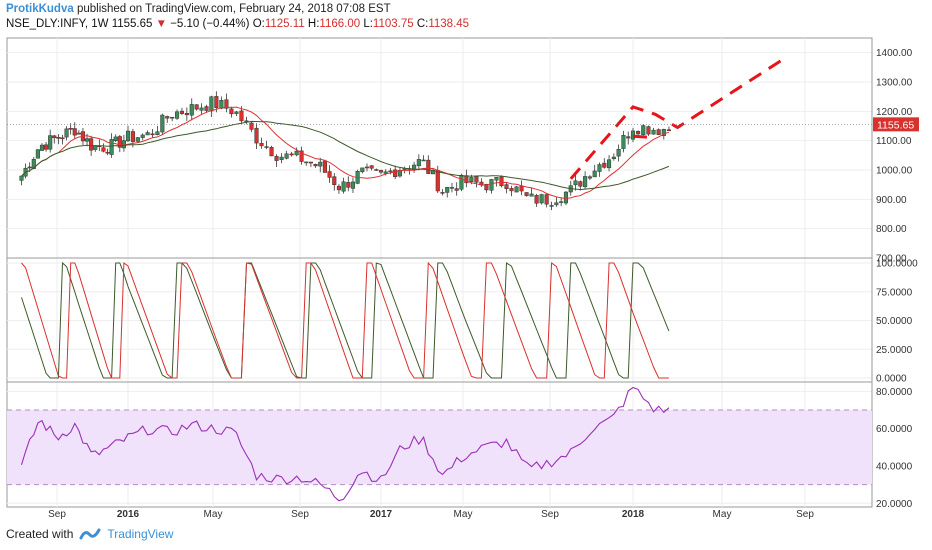  I want to click on stoch-axis-label: 75.0000, so click(894, 292).